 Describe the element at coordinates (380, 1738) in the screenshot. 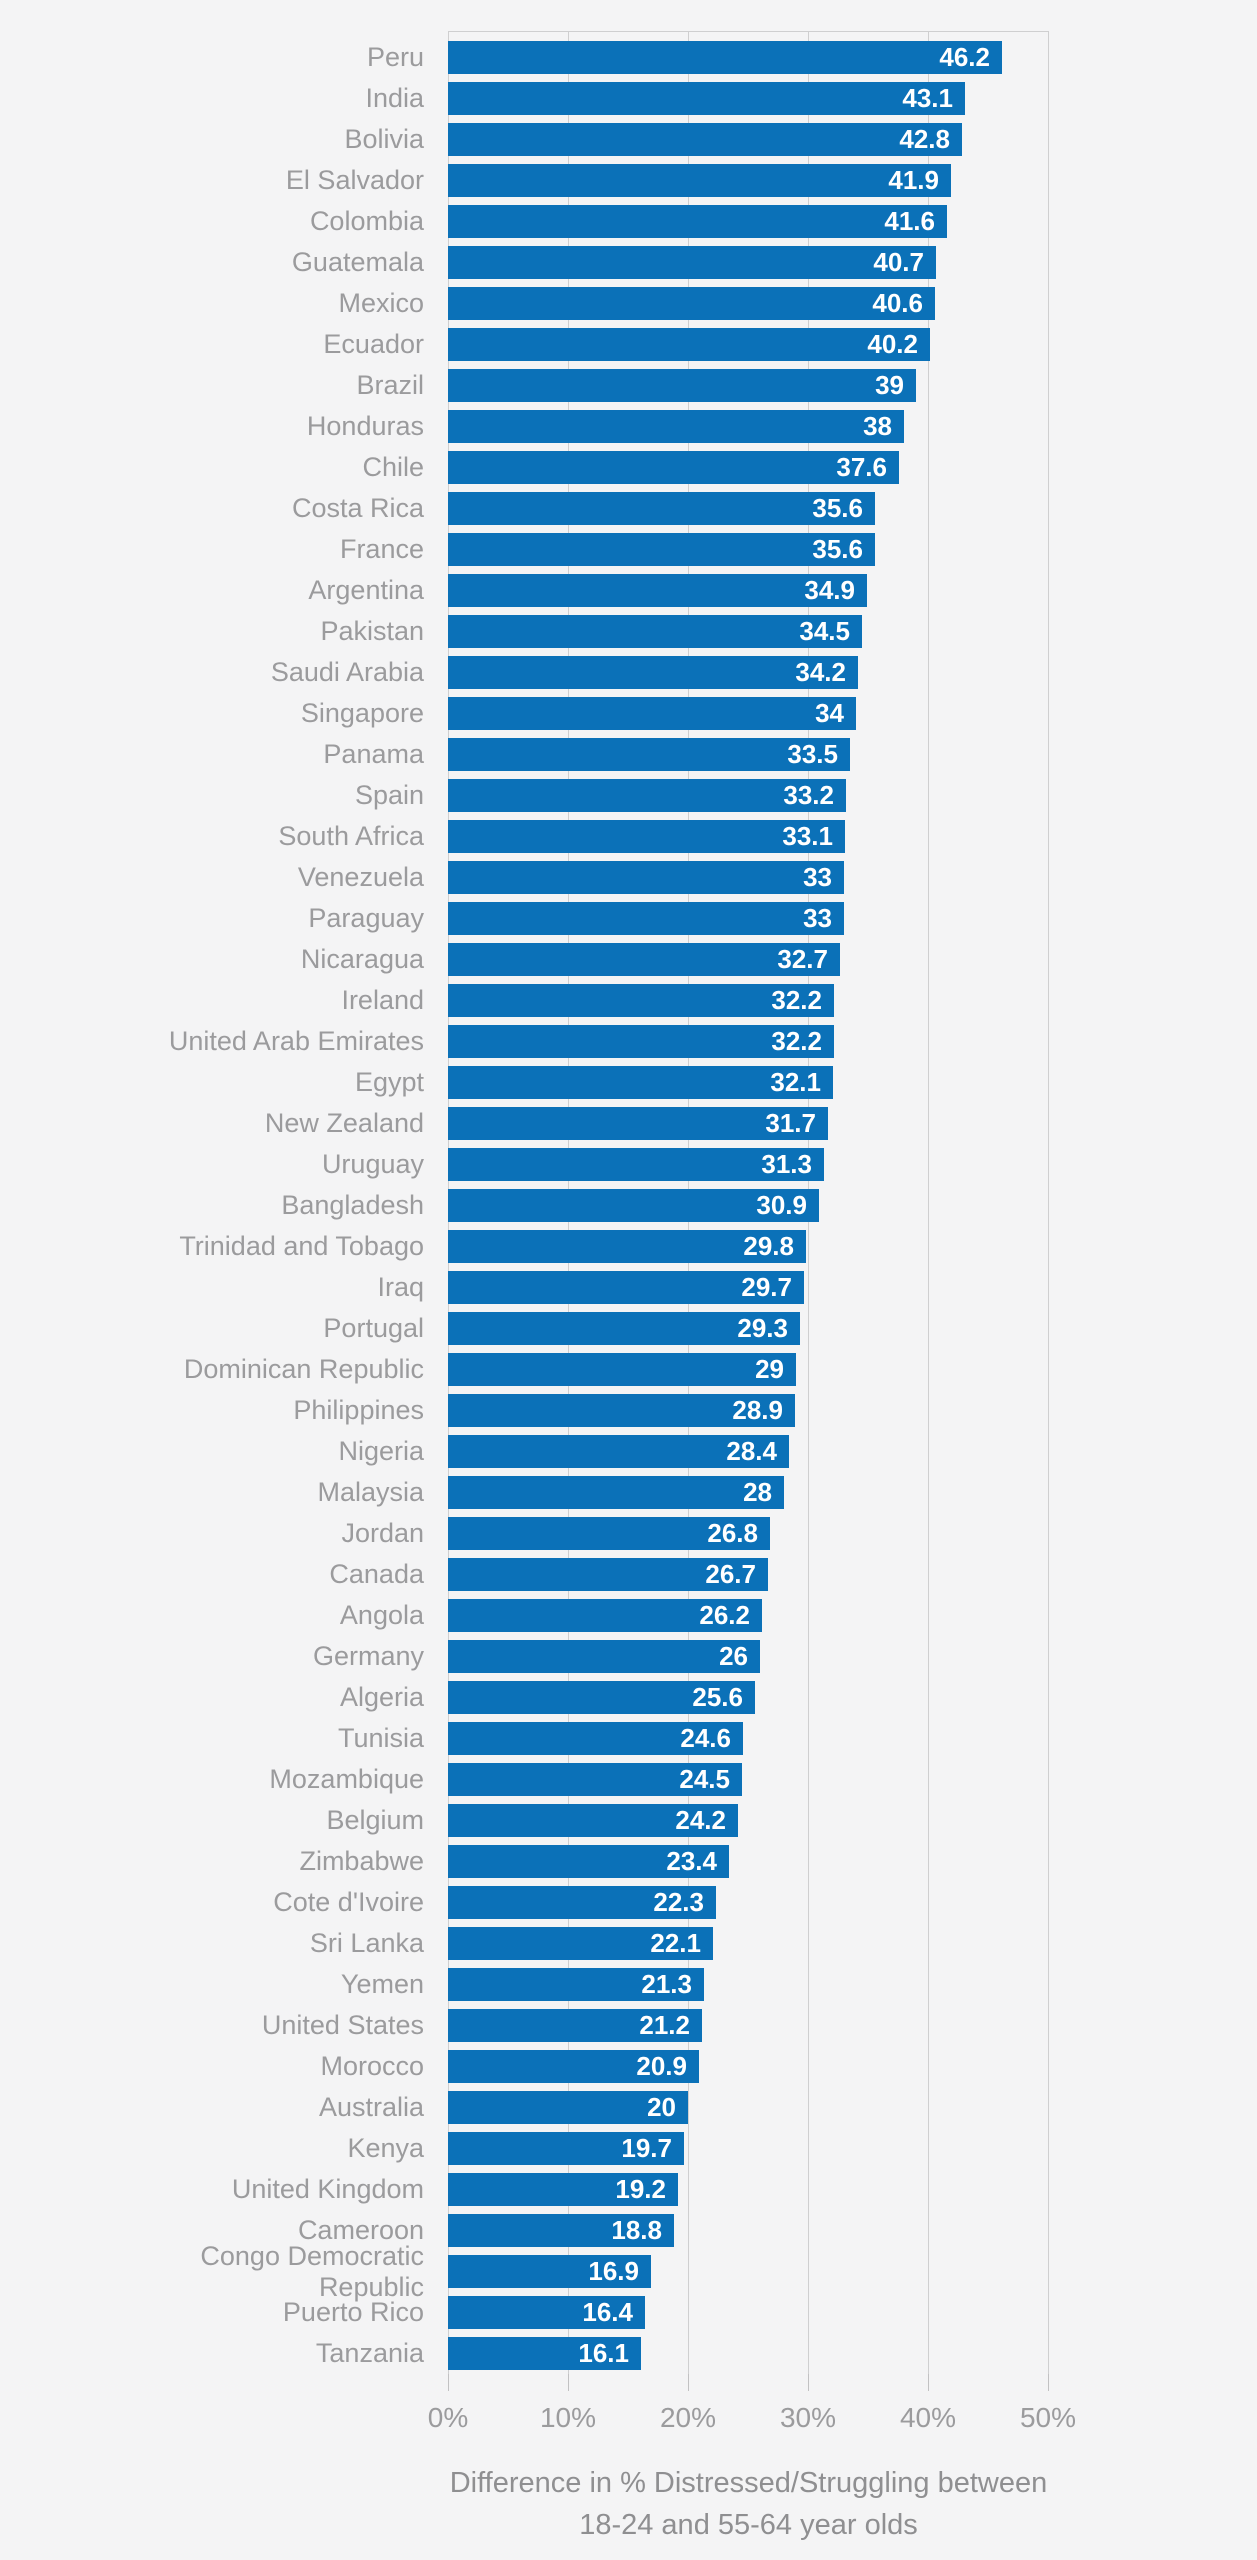

I see `category-label: Tunisia` at that location.